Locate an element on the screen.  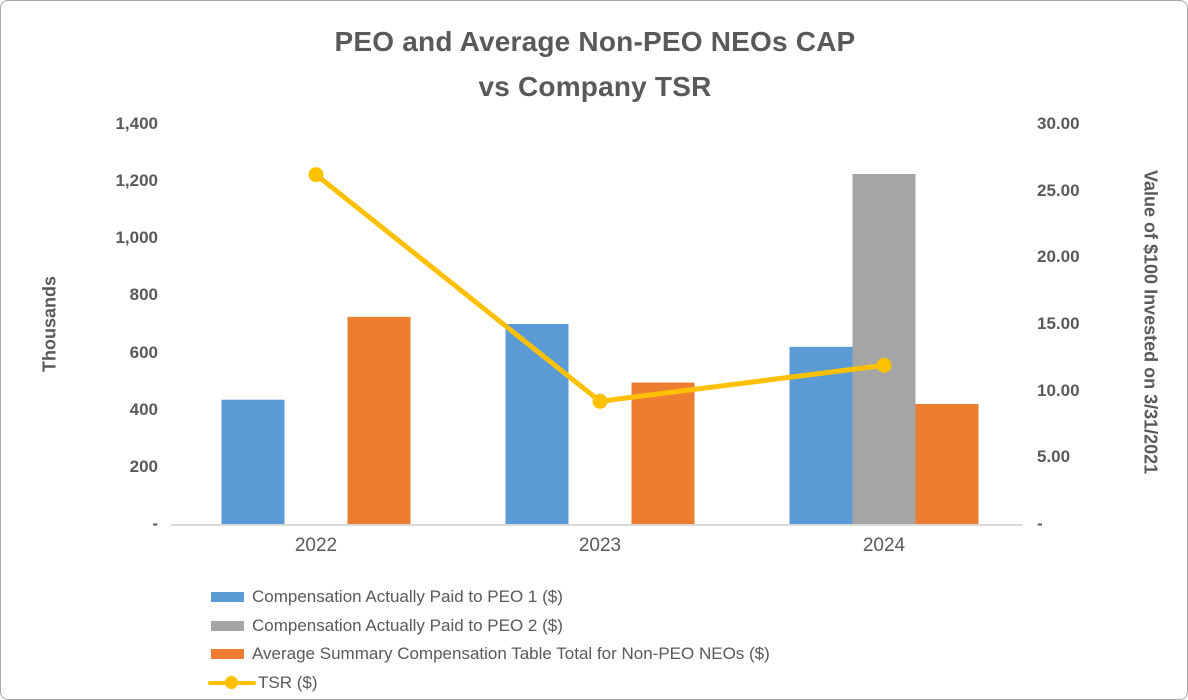
legend-line-marker is located at coordinates (231, 683).